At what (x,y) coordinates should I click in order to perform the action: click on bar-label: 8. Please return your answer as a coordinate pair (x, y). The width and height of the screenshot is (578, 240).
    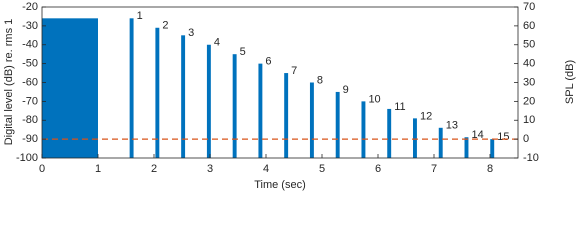
    Looking at the image, I should click on (320, 80).